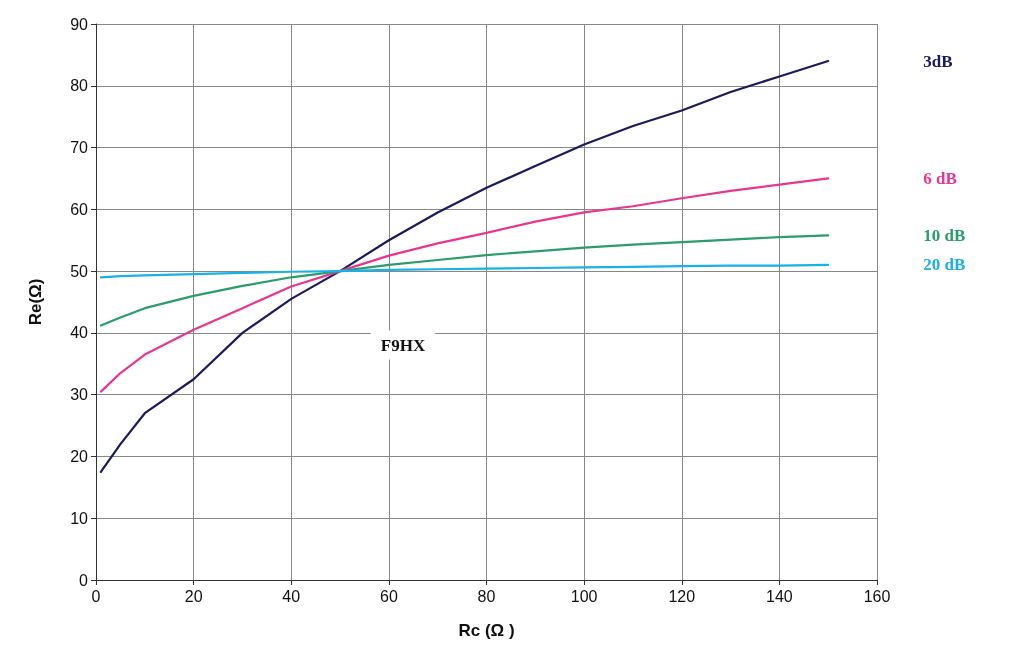 This screenshot has width=1021, height=670. Describe the element at coordinates (193, 596) in the screenshot. I see `x-tick-label: 20` at that location.